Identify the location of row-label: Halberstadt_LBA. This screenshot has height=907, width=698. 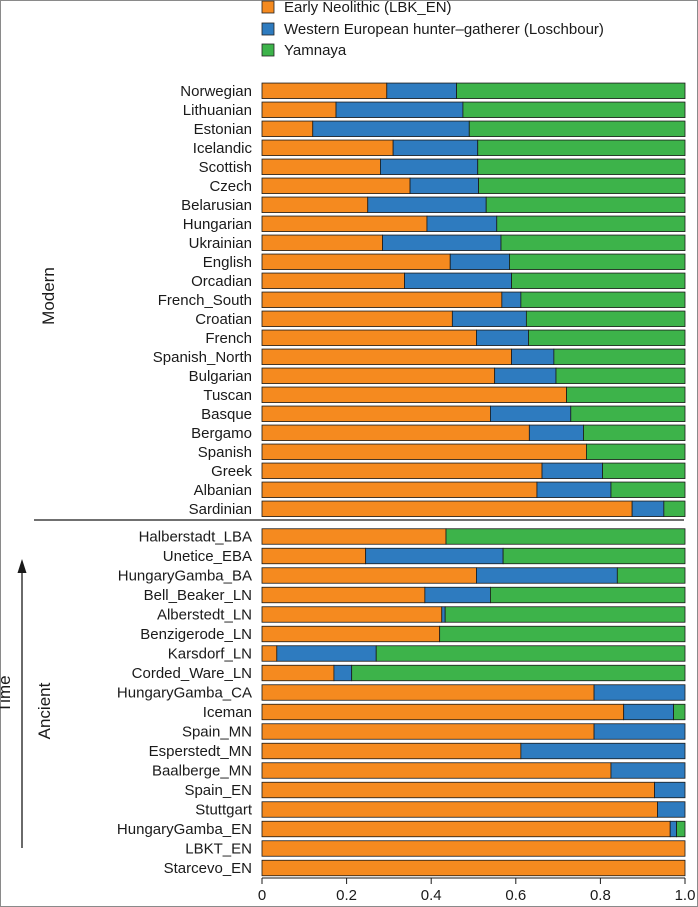
(195, 537).